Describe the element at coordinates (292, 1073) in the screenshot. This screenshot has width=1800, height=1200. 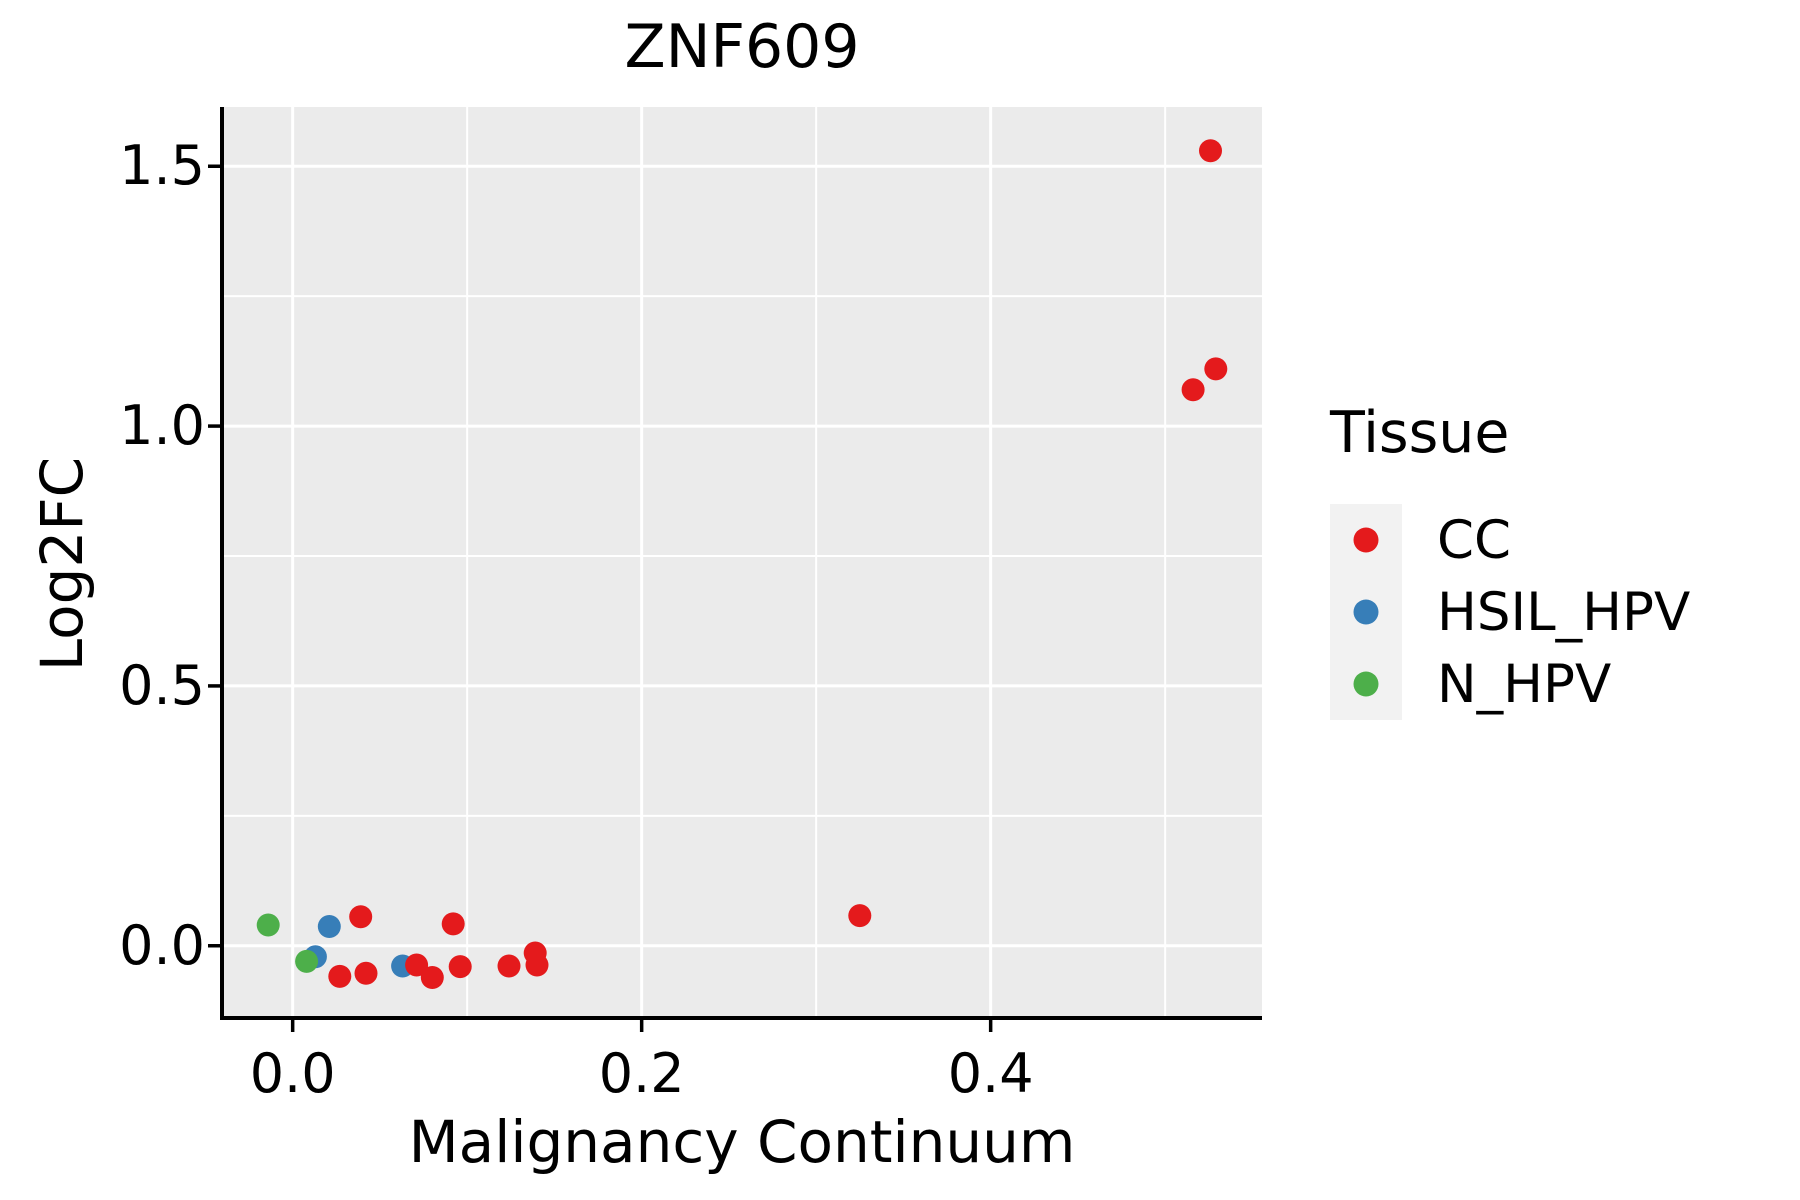
I see `x-tick-label: 0.0` at that location.